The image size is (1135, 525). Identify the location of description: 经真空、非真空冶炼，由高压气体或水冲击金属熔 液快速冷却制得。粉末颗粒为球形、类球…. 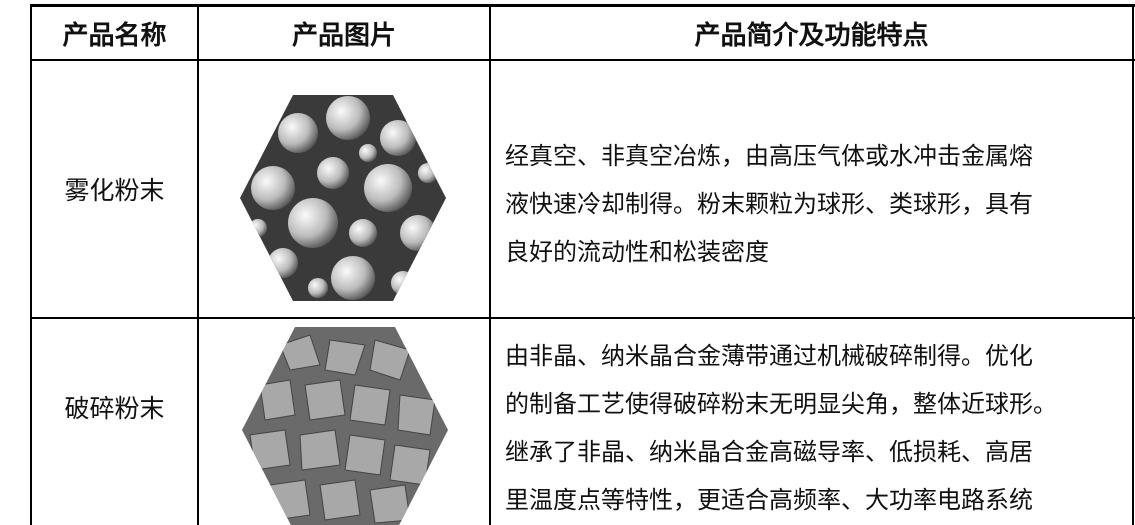
(769, 204).